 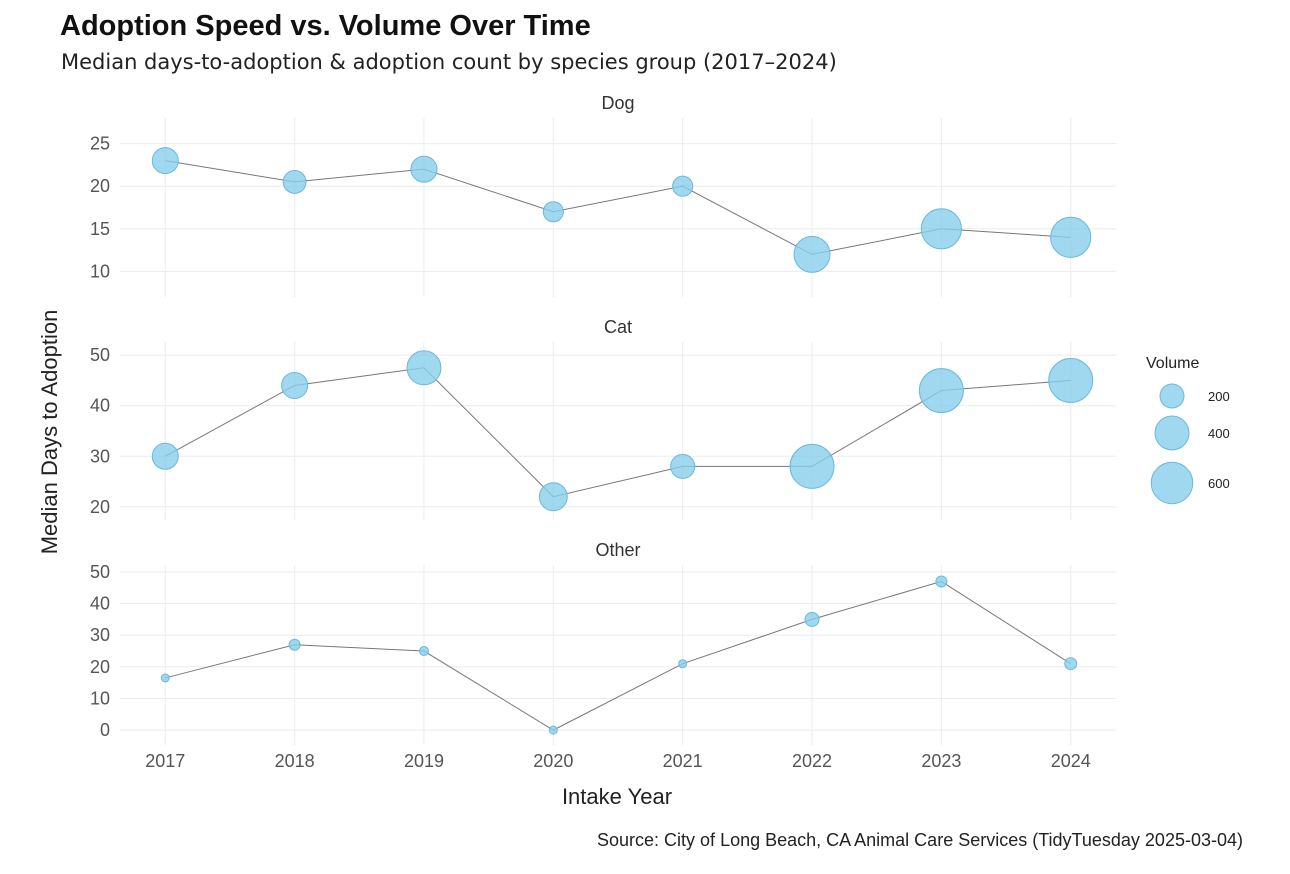 I want to click on legend-label: 200, so click(x=1219, y=396).